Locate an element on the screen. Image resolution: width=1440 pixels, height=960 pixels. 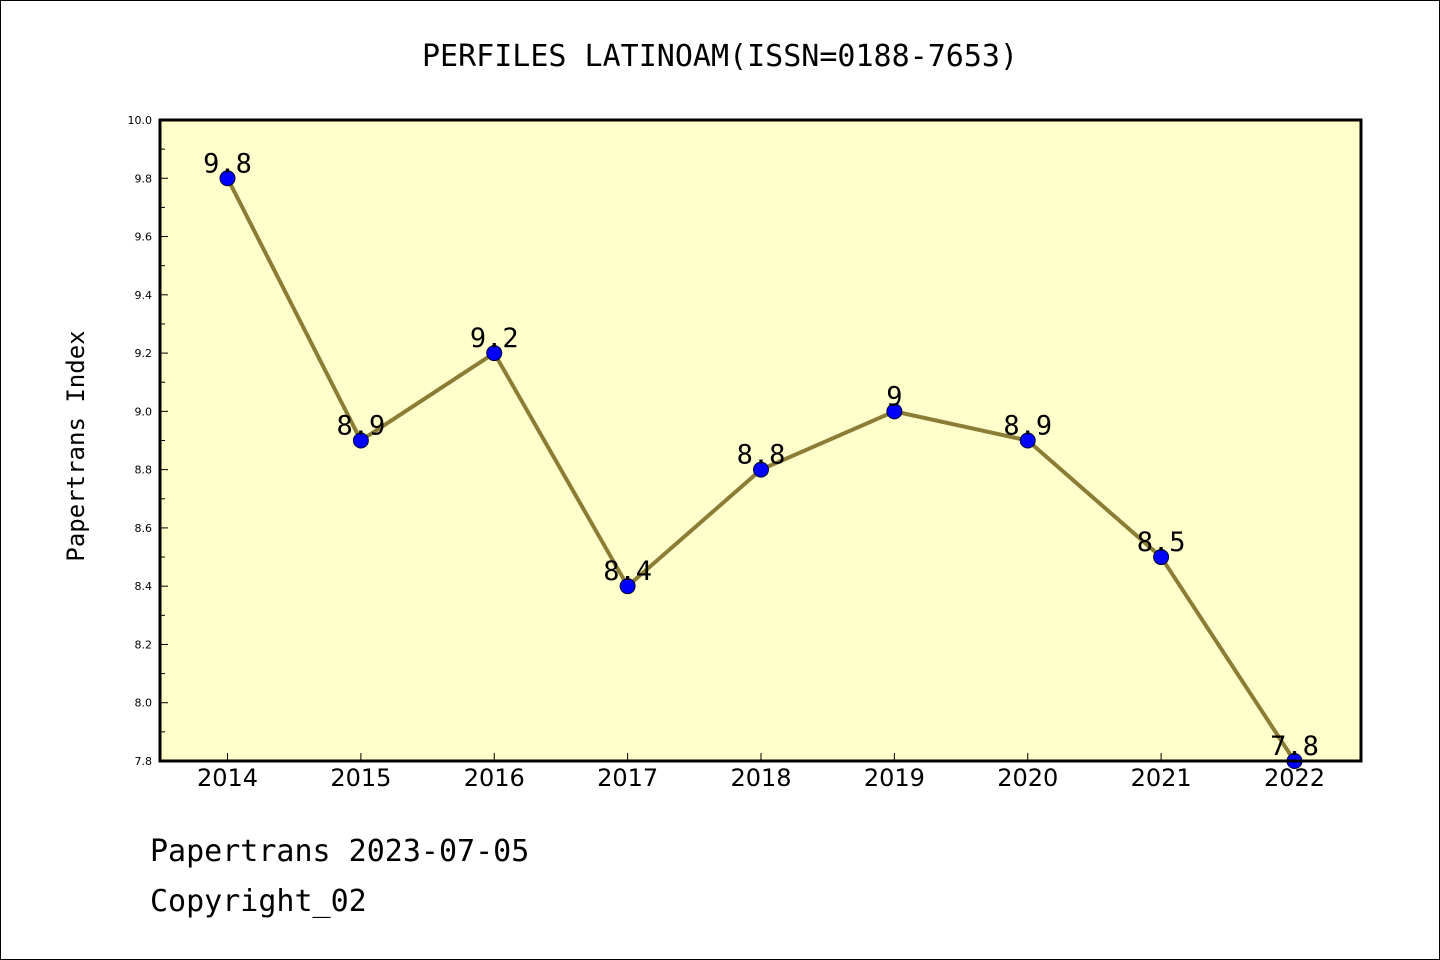
data-label: 8.8 is located at coordinates (761, 455).